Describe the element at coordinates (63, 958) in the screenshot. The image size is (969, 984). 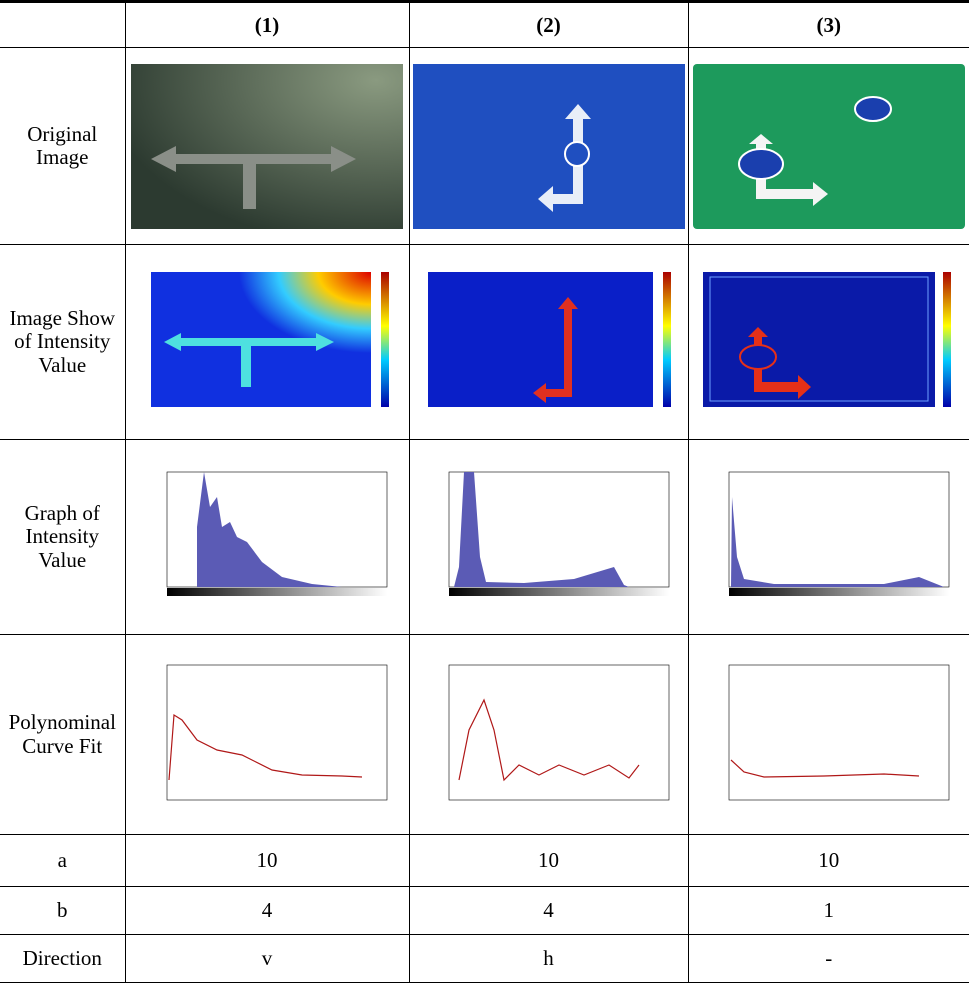
I see `row-label: Direction` at that location.